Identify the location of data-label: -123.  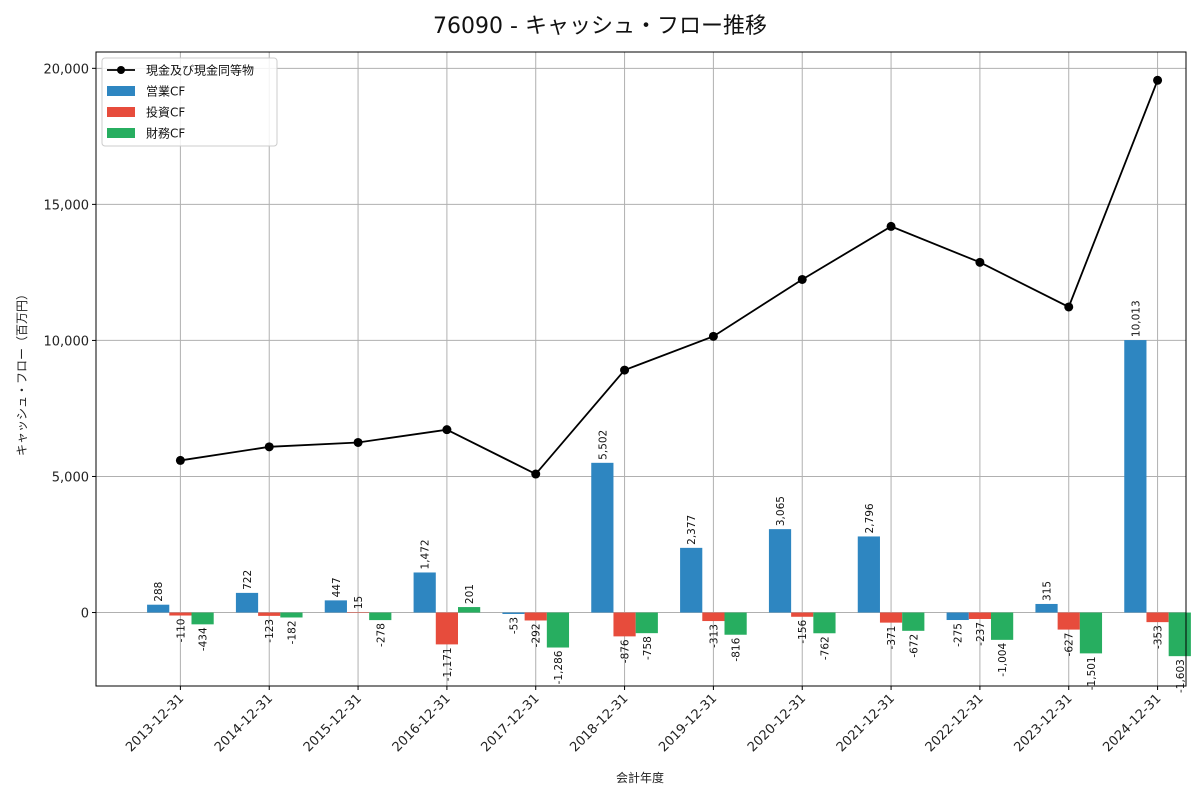
(270, 631).